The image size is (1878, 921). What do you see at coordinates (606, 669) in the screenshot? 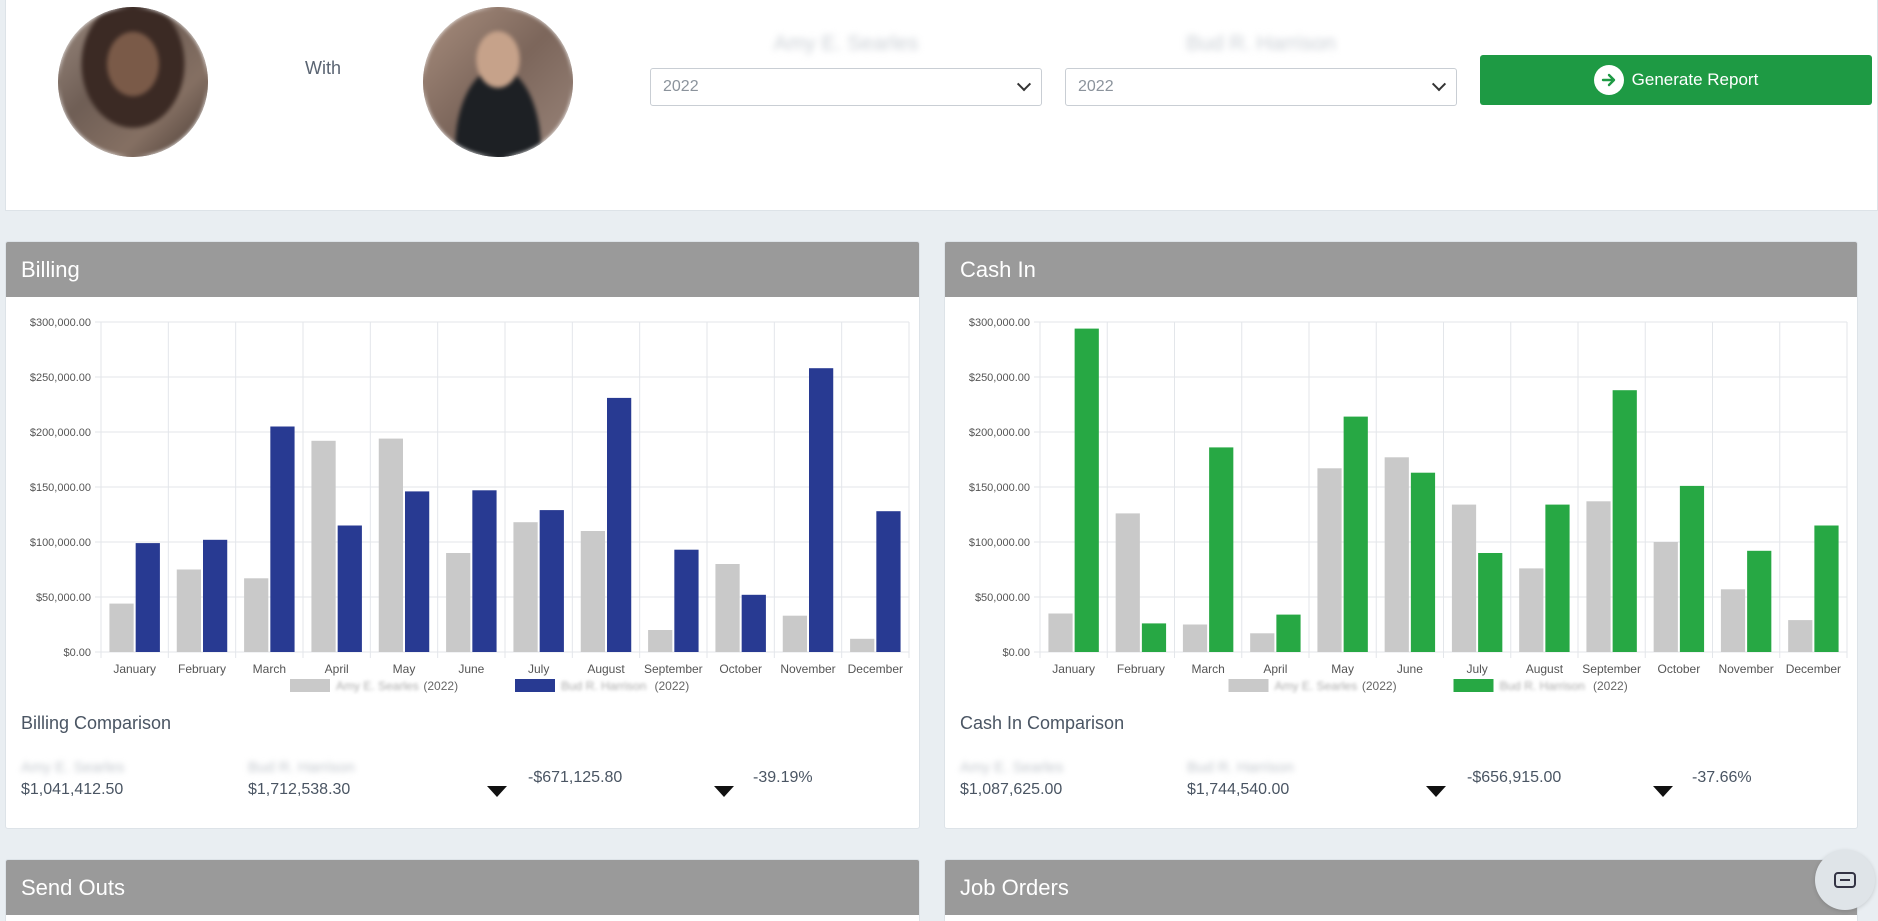
I see `x-tick-label: August` at bounding box center [606, 669].